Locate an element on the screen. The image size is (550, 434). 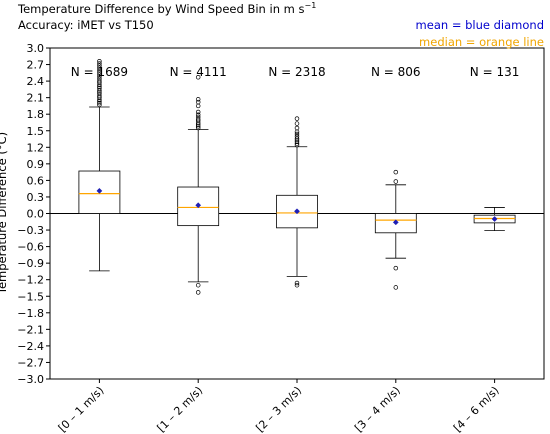
y-tick-label: 1.2 is located at coordinates (36, 147).